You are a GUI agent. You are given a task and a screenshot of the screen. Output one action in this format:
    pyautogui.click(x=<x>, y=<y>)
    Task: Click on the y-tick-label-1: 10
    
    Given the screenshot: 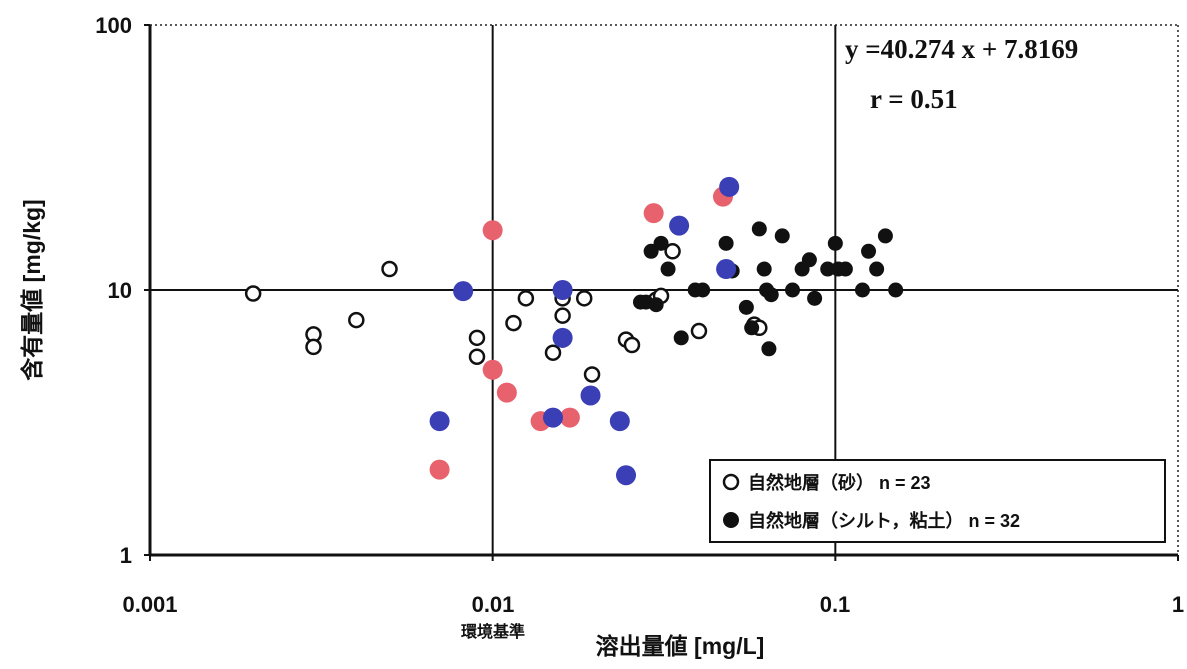 What is the action you would take?
    pyautogui.click(x=120, y=290)
    